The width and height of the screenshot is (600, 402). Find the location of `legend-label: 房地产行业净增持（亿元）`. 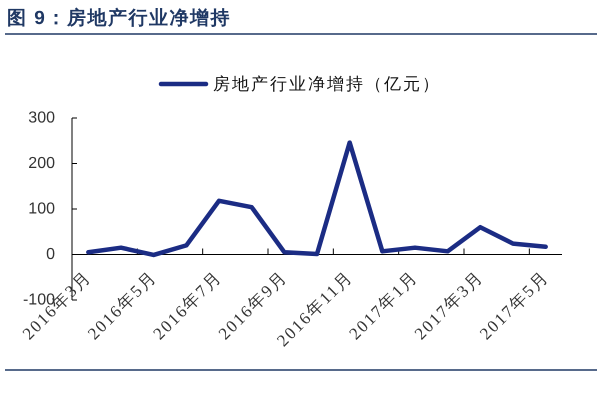

legend-label: 房地产行业净增持（亿元） is located at coordinates (327, 84).